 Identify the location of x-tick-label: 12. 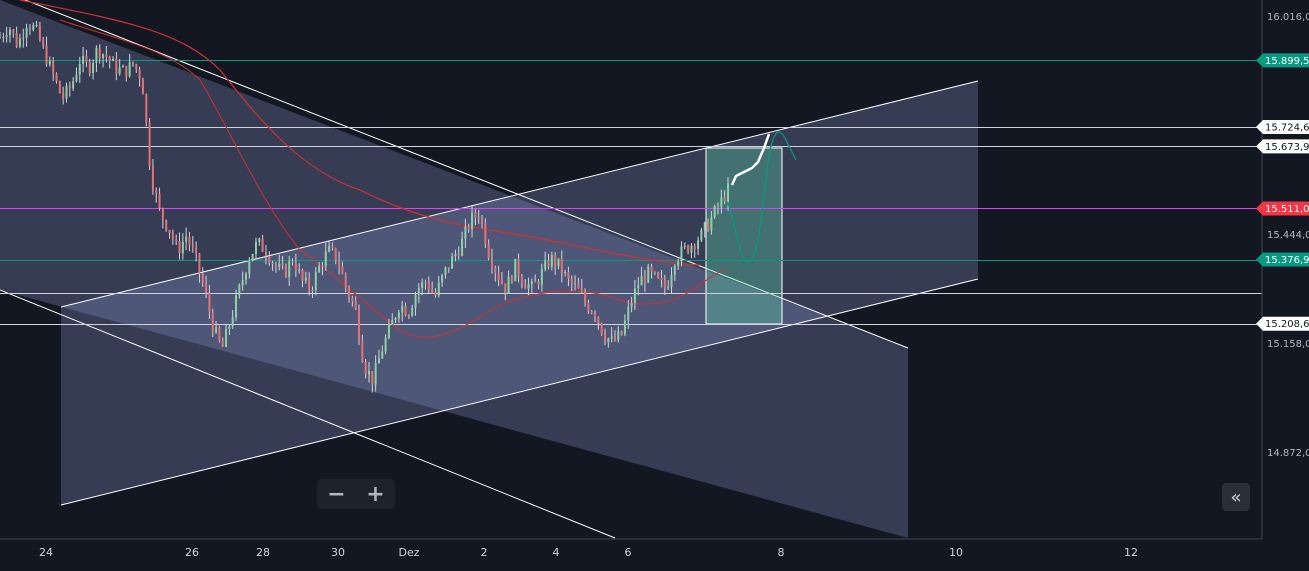
(1131, 552).